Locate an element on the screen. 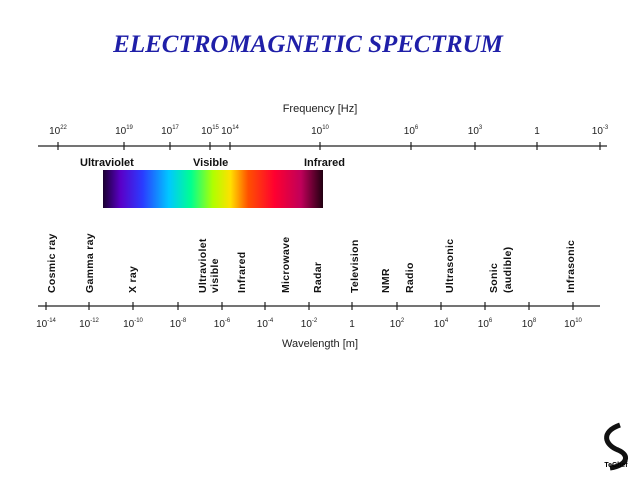 The image size is (638, 478). region-label: Radio is located at coordinates (410, 277).